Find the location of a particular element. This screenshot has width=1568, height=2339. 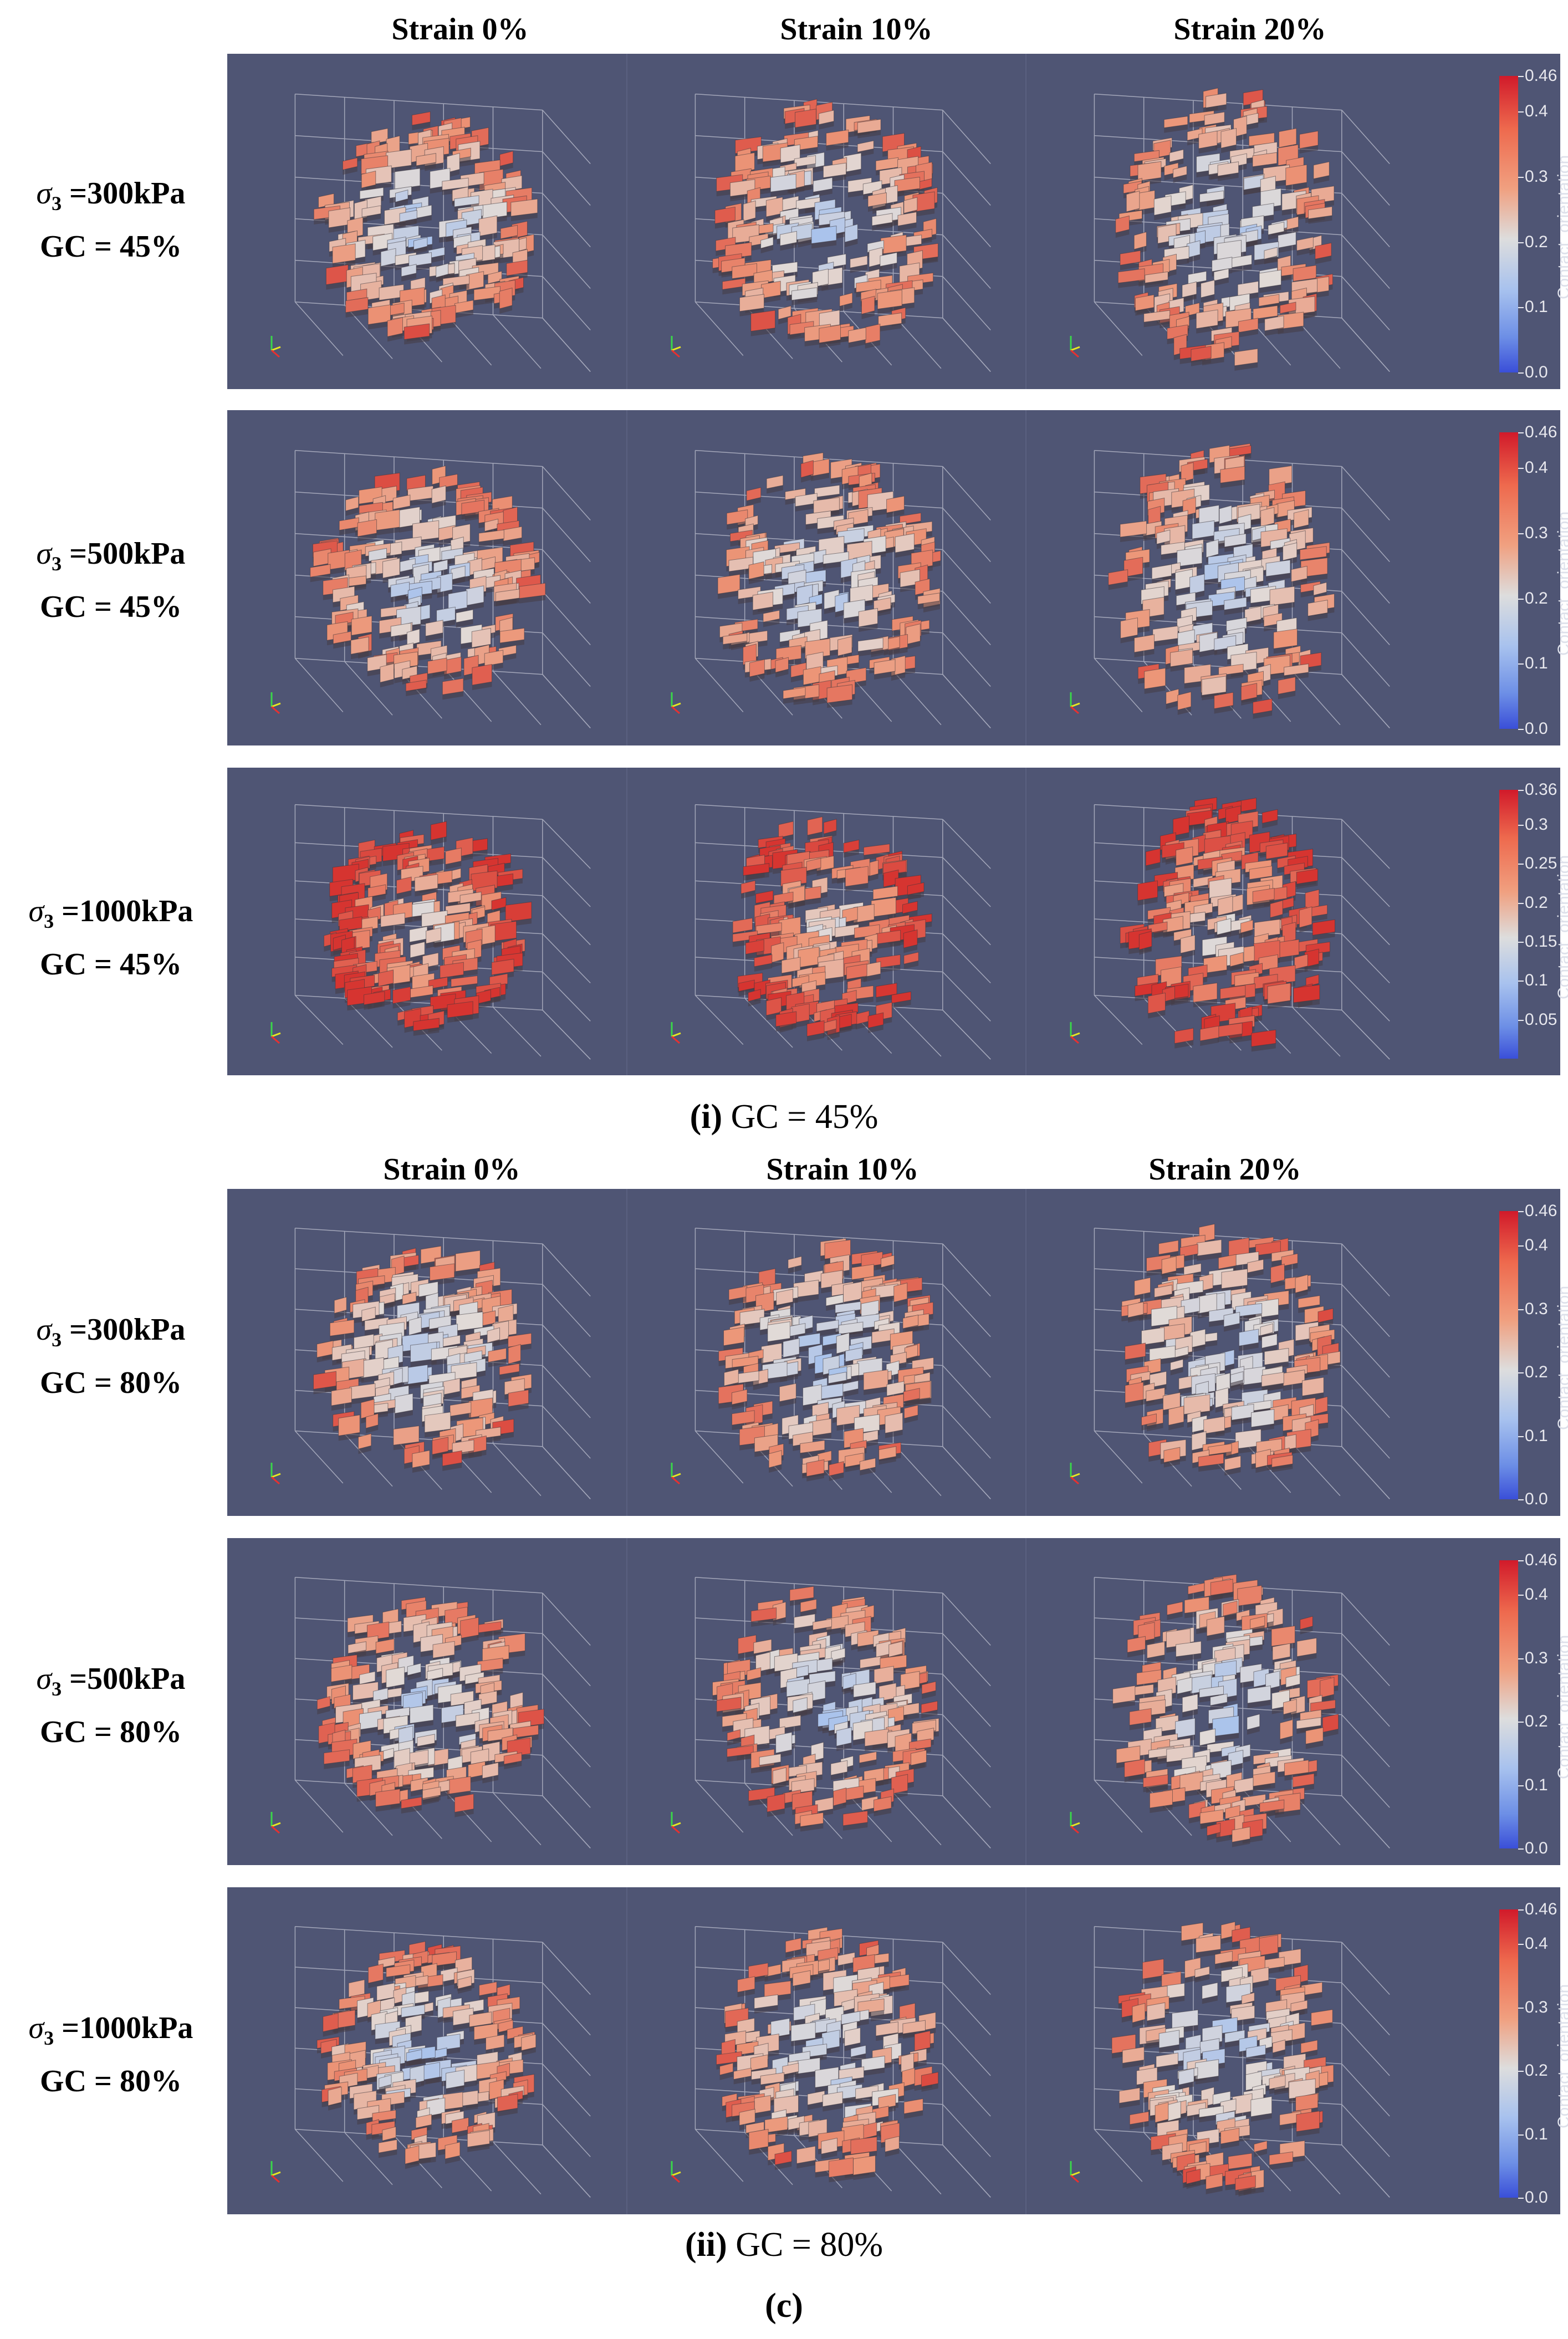

figure-label: (c) is located at coordinates (784, 2306).